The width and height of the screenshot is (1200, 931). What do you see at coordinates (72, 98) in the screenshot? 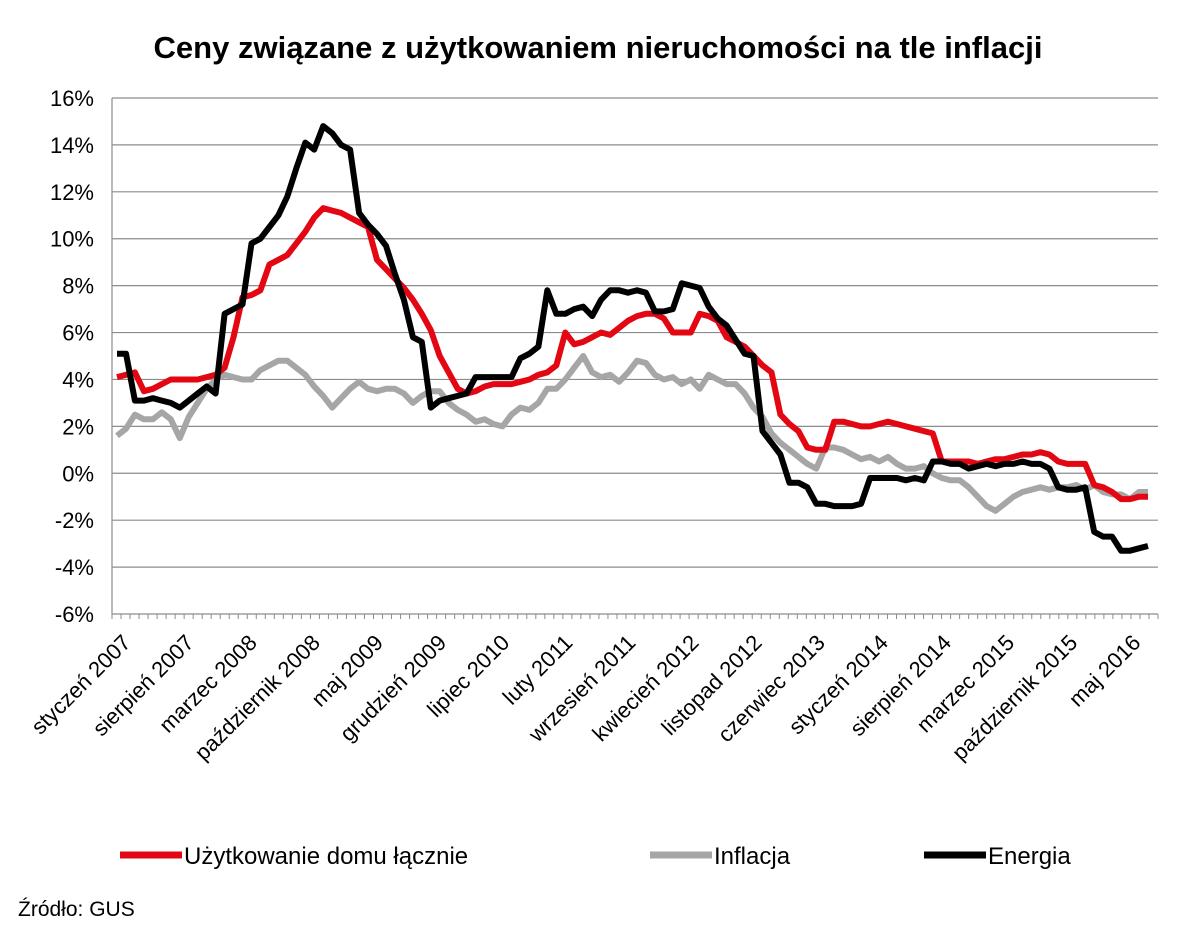
I see `y-tick-label: 16%` at bounding box center [72, 98].